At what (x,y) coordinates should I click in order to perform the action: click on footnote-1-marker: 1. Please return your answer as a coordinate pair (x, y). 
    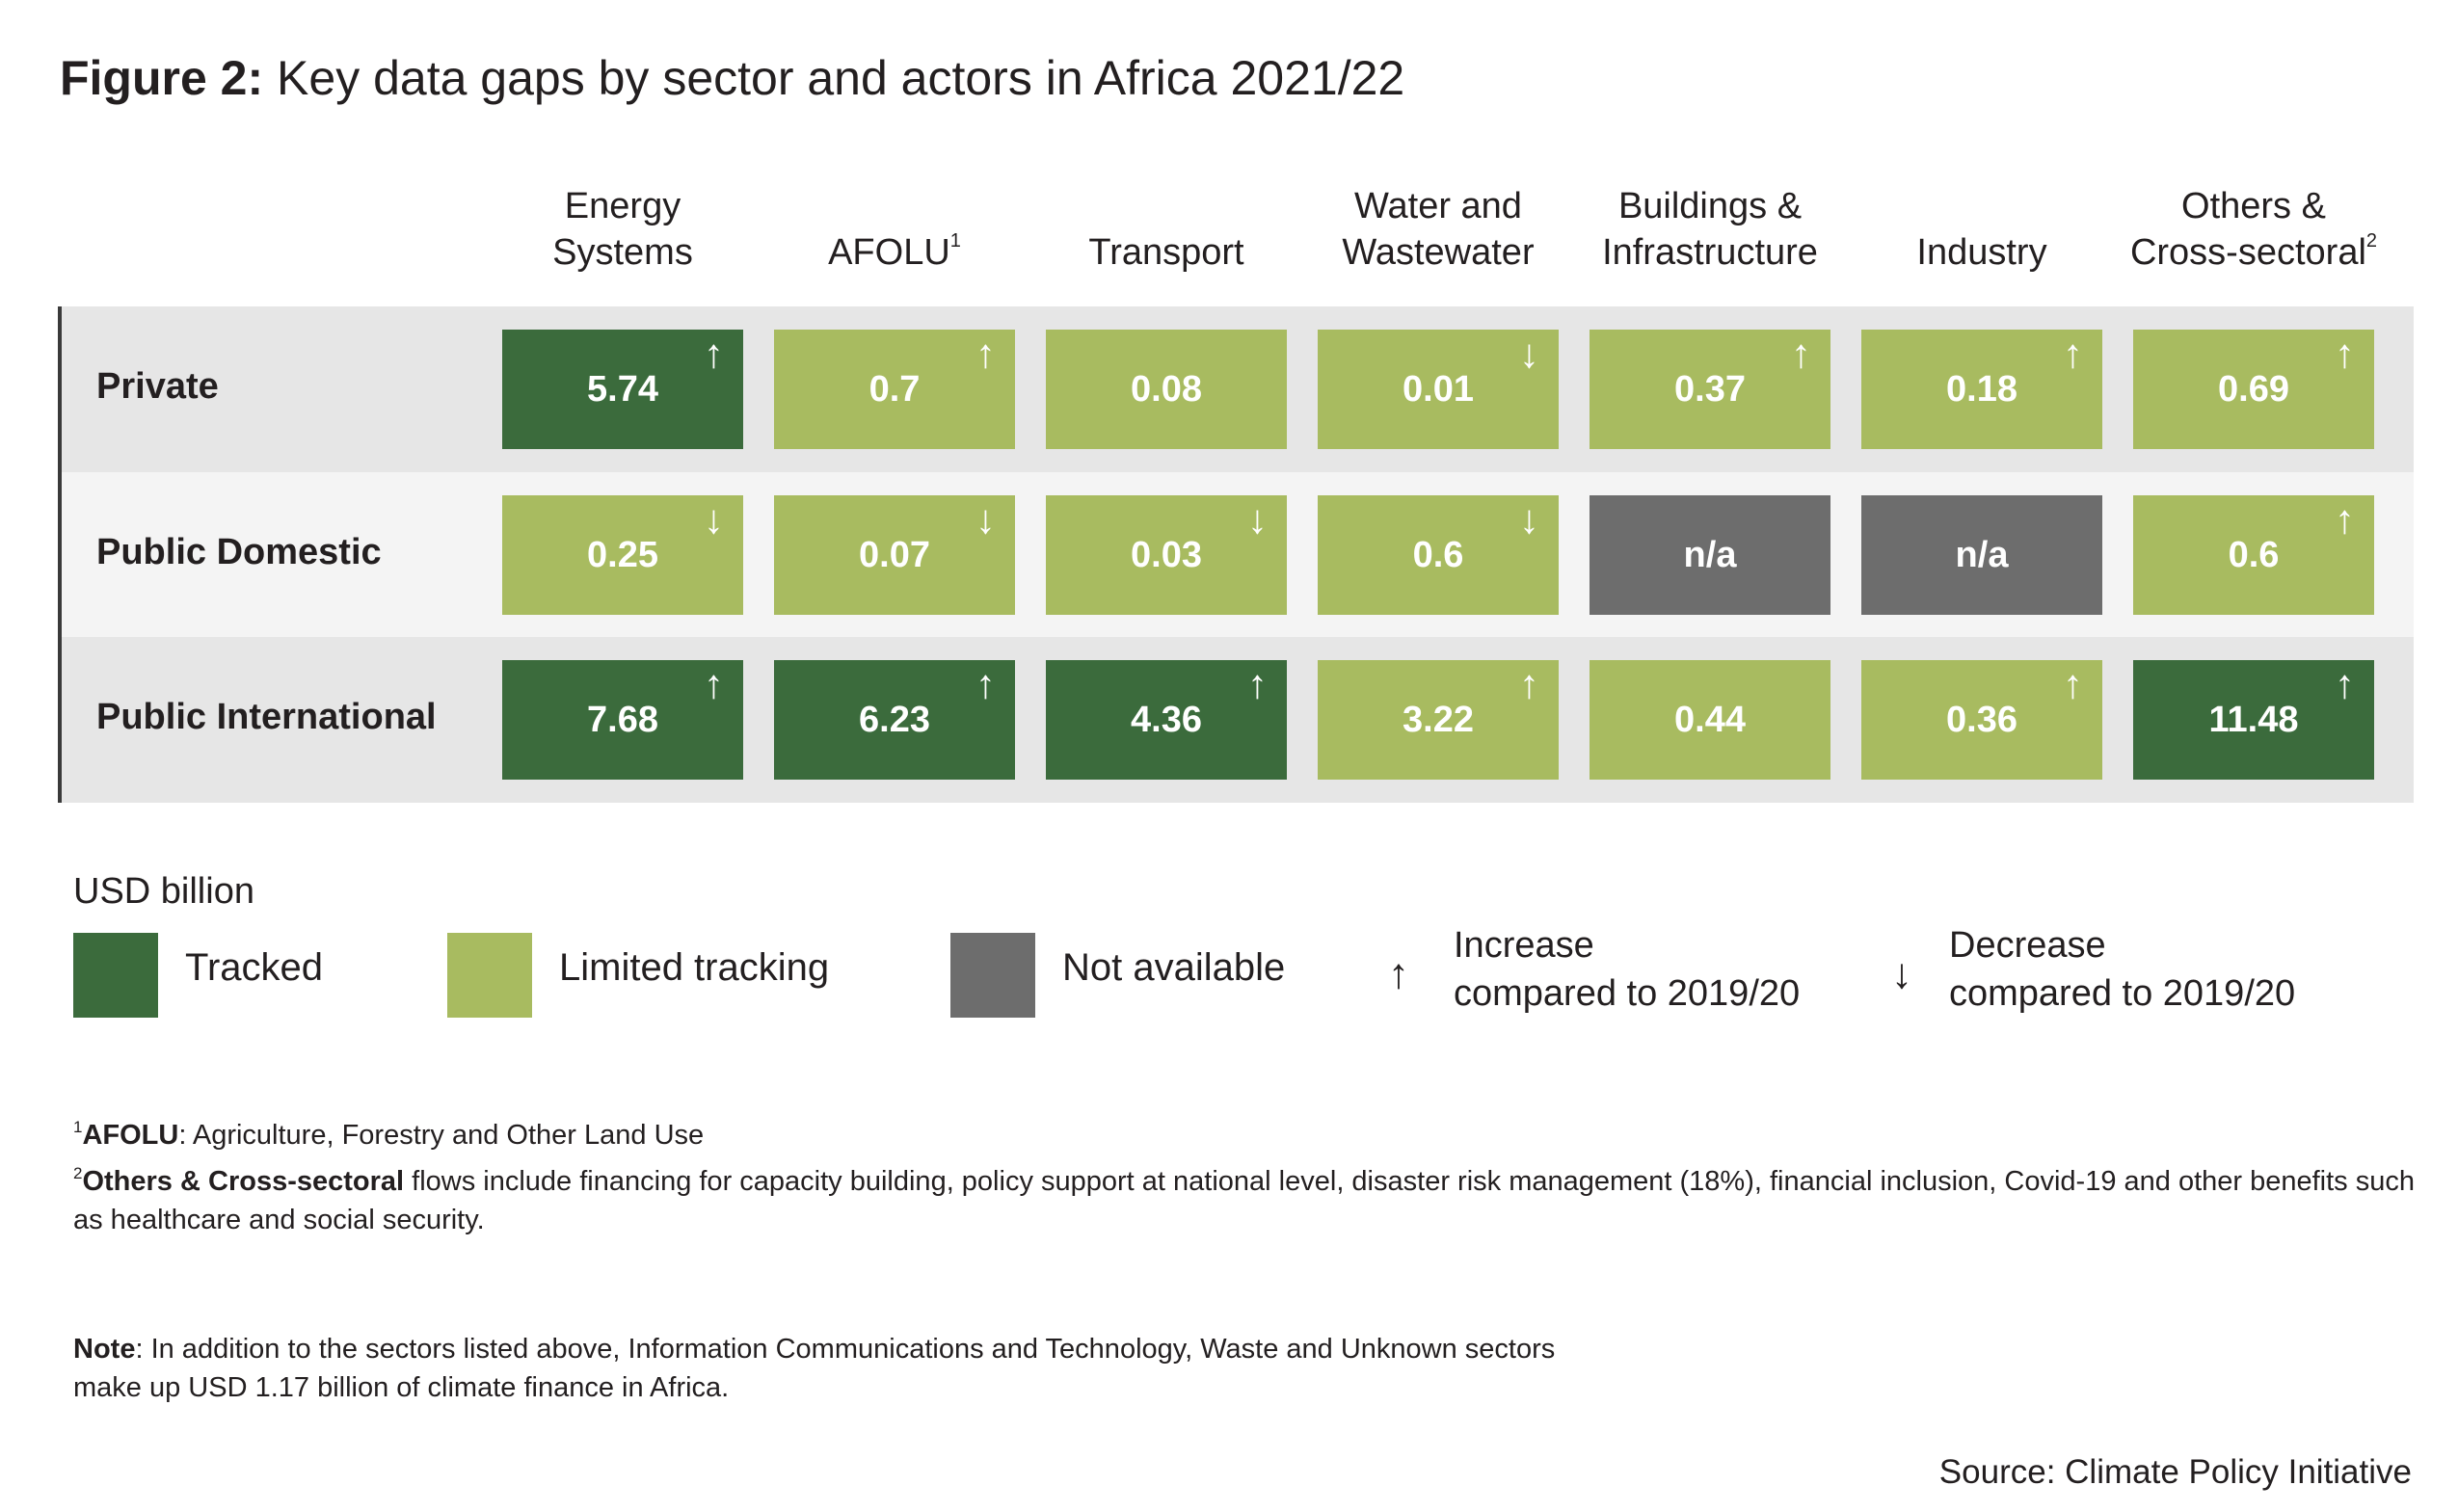
    Looking at the image, I should click on (78, 1127).